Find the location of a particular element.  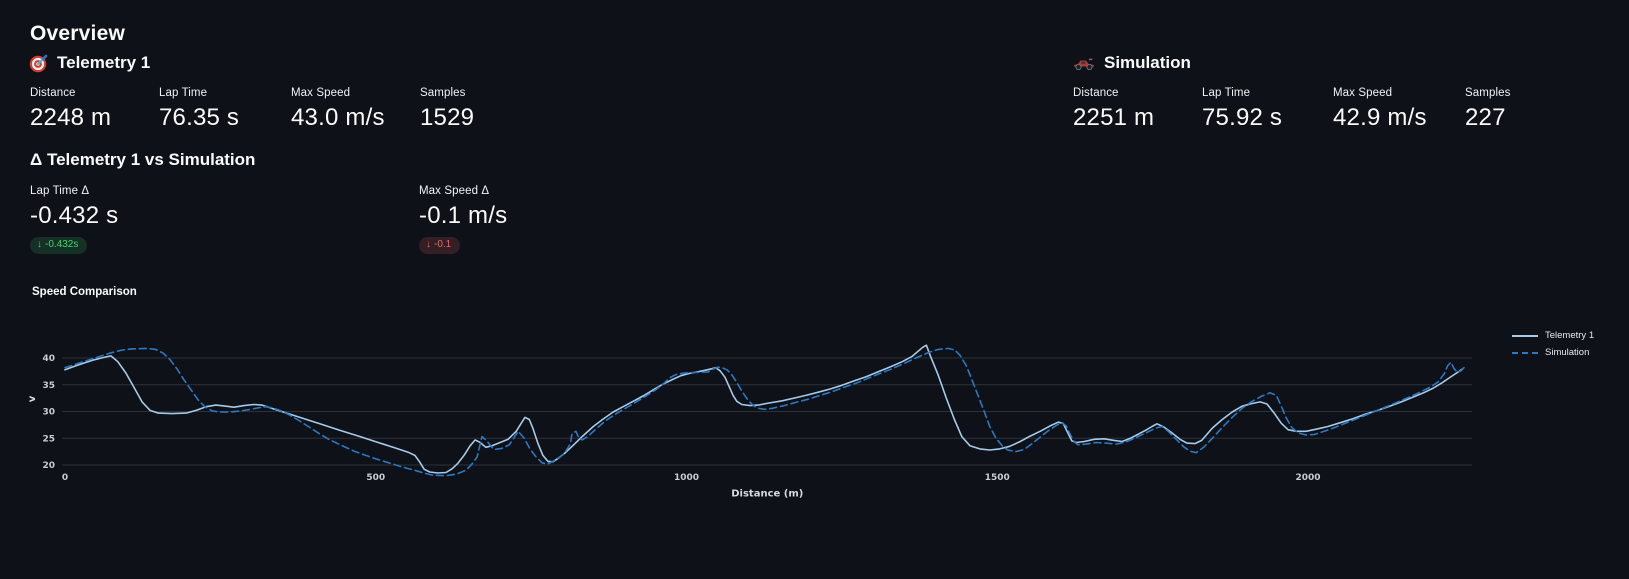

chart-title: Speed Comparison is located at coordinates (84, 292).